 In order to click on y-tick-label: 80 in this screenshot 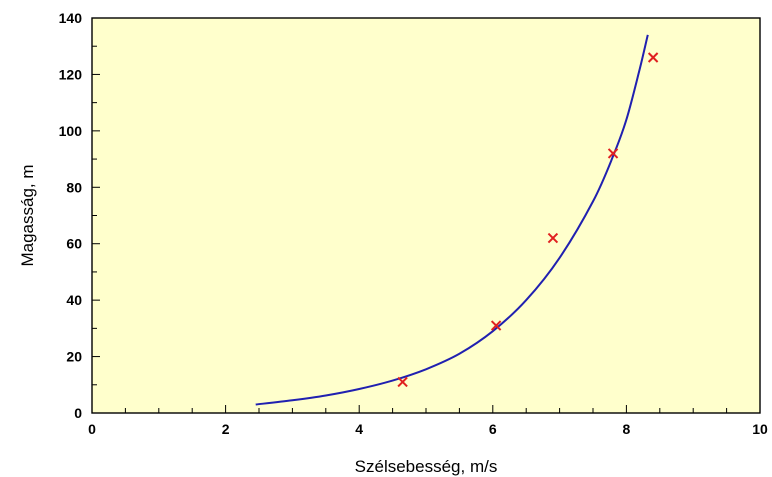, I will do `click(74, 187)`.